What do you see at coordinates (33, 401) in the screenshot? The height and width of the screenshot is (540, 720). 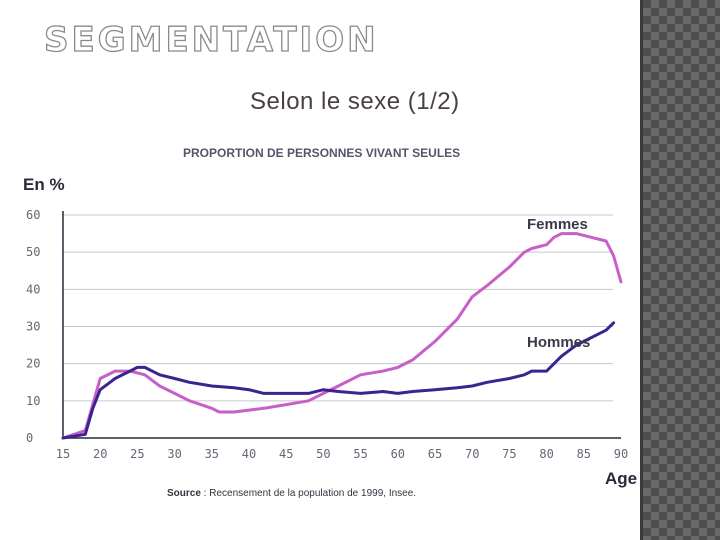 I see `y-tick-10: 10` at bounding box center [33, 401].